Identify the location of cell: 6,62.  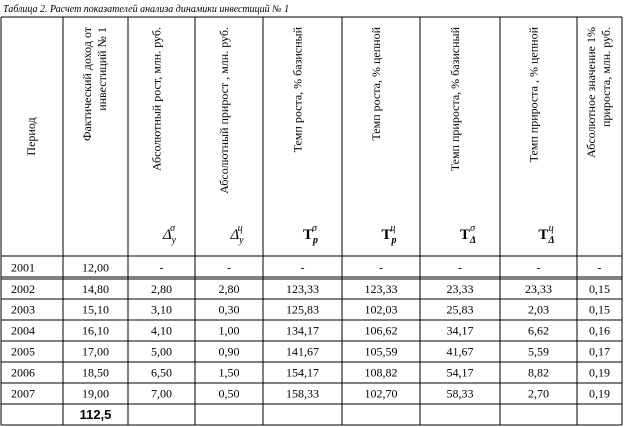
(538, 330).